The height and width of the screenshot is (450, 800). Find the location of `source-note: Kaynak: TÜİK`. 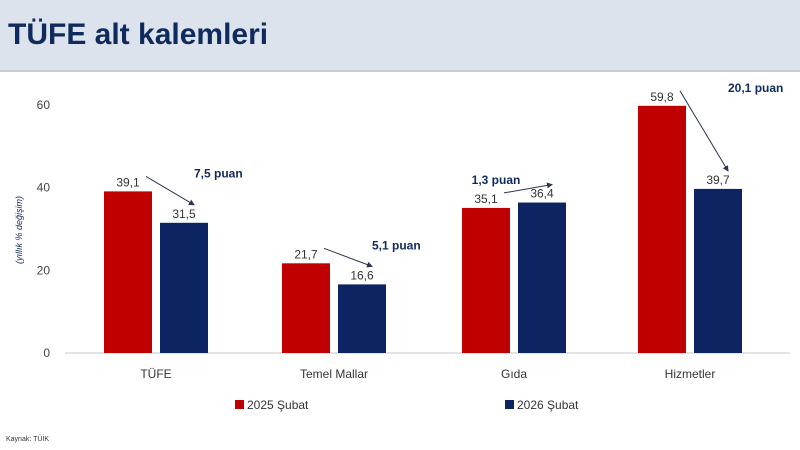

source-note: Kaynak: TÜİK is located at coordinates (28, 439).